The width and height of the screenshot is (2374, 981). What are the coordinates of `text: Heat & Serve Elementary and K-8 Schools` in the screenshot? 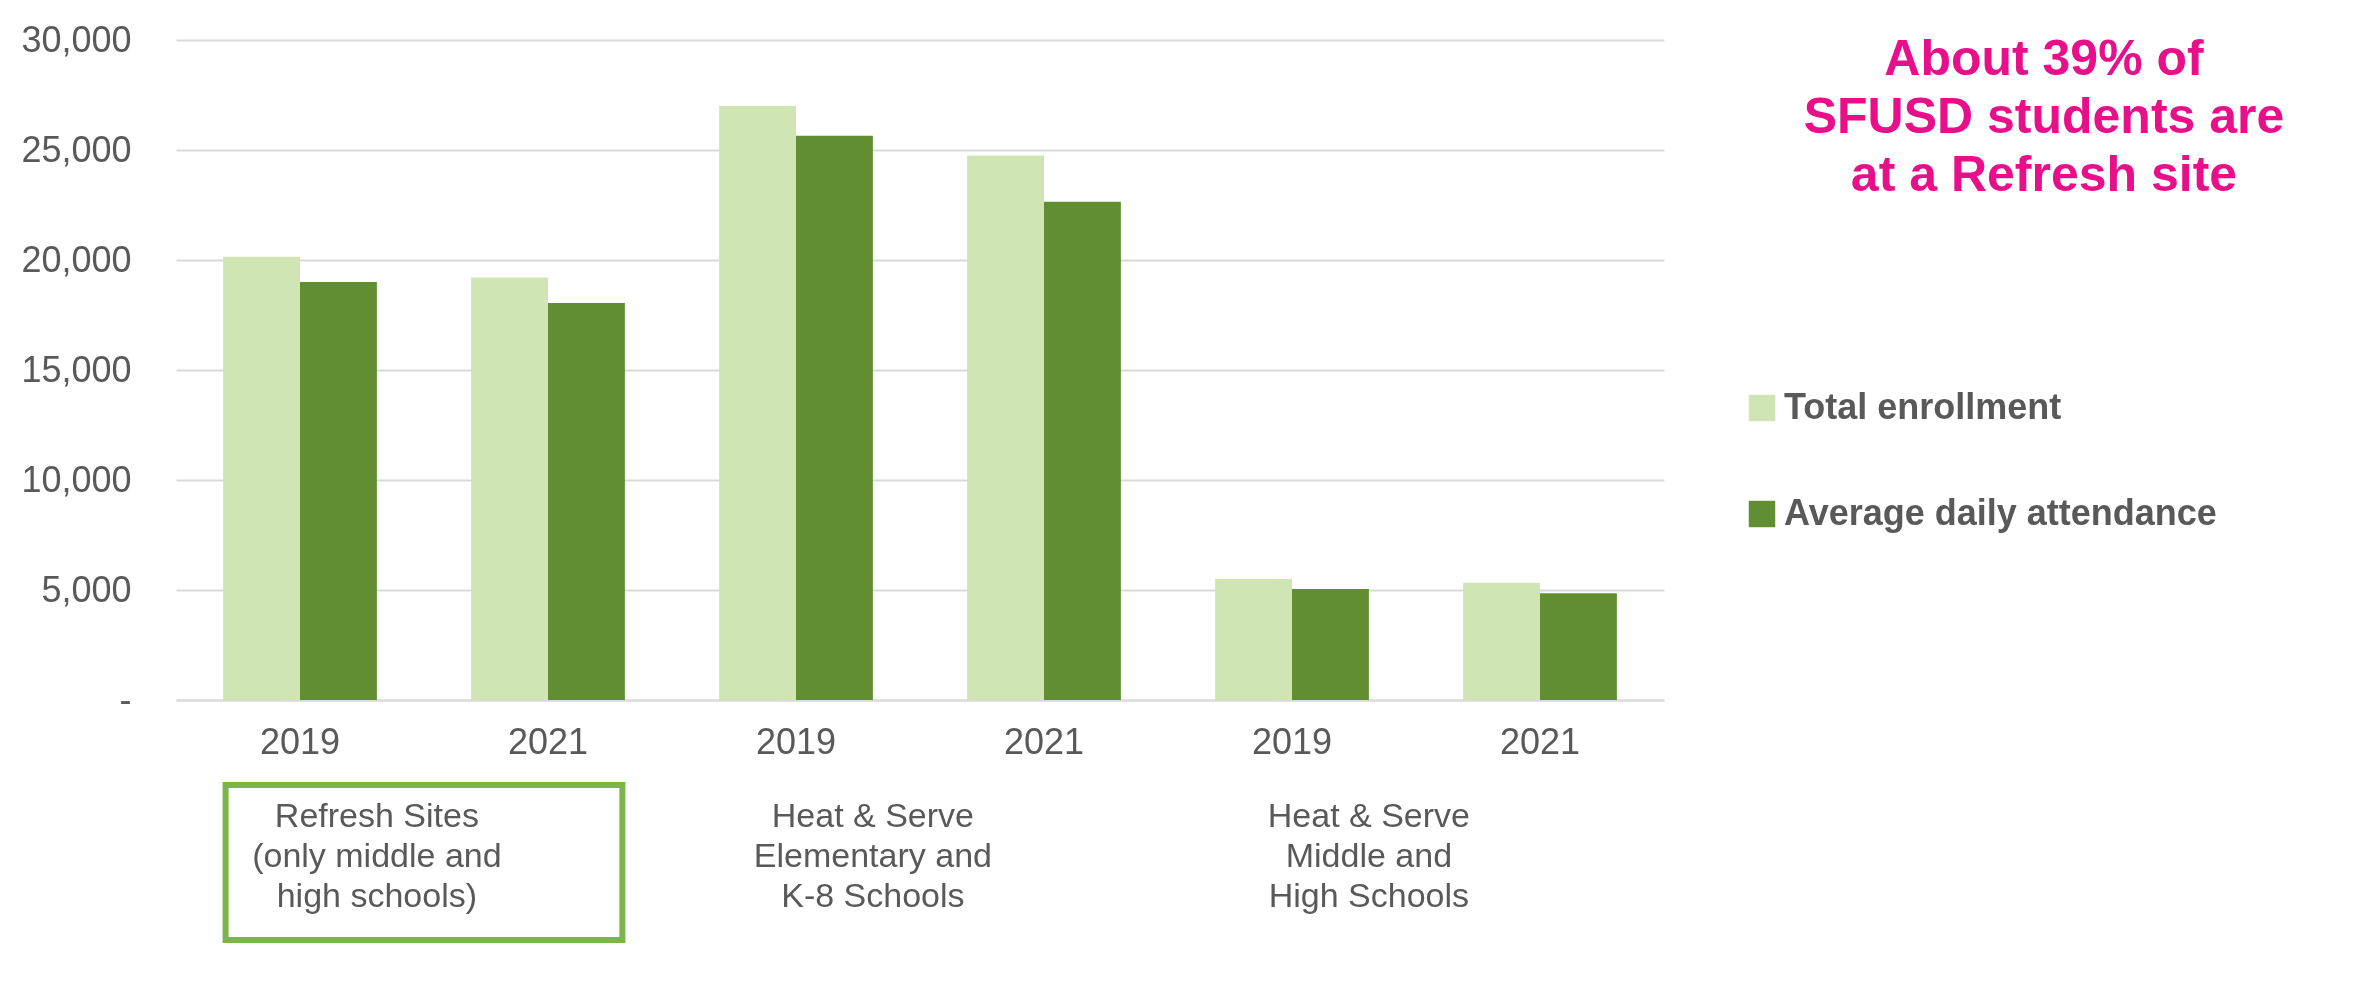 It's located at (872, 855).